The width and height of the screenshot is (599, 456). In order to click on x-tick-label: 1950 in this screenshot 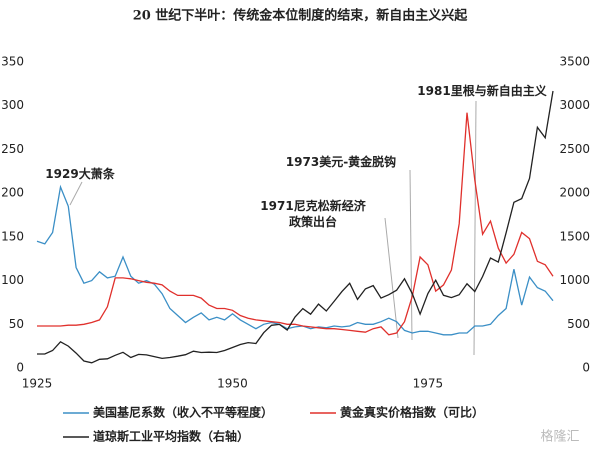, I will do `click(232, 384)`.